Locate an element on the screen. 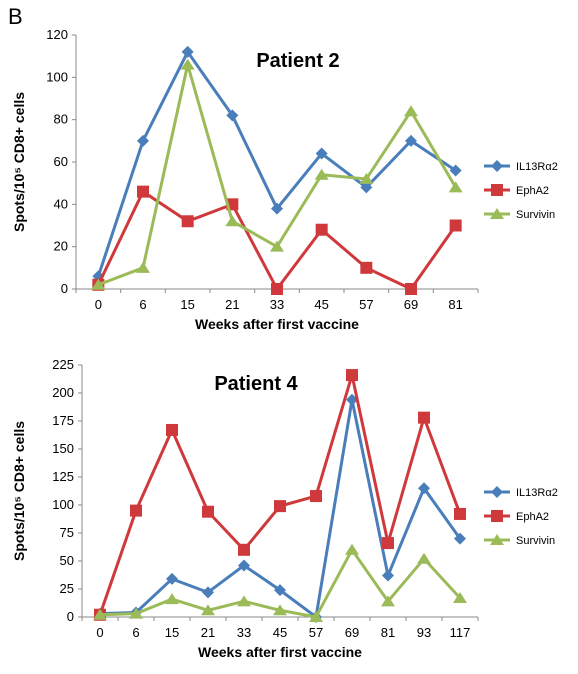 Image resolution: width=578 pixels, height=674 pixels. legend-item-epha2: EphA2 is located at coordinates (516, 516).